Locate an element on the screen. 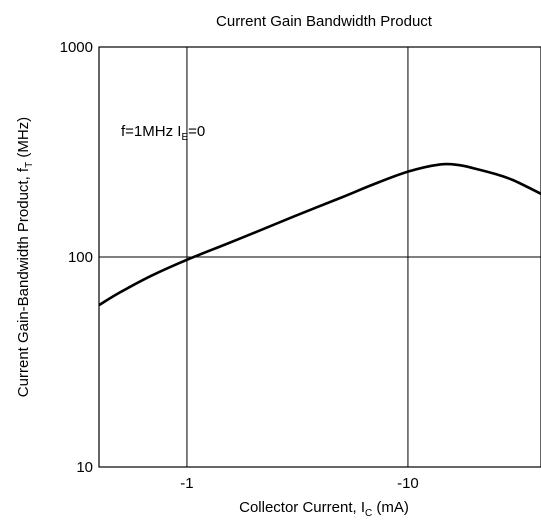 Image resolution: width=541 pixels, height=522 pixels. x-axis-label: Collector Current, IC (mA) is located at coordinates (324, 509).